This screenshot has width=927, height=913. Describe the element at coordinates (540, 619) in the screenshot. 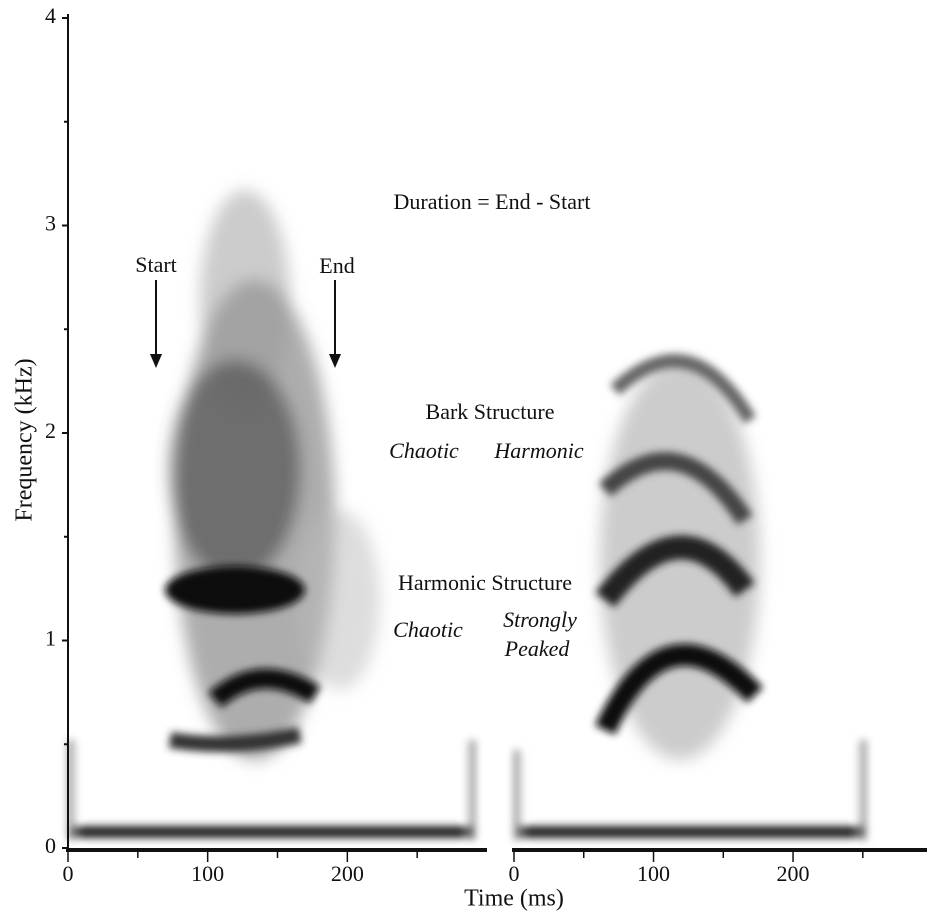

I see `annotation: Strongly` at that location.